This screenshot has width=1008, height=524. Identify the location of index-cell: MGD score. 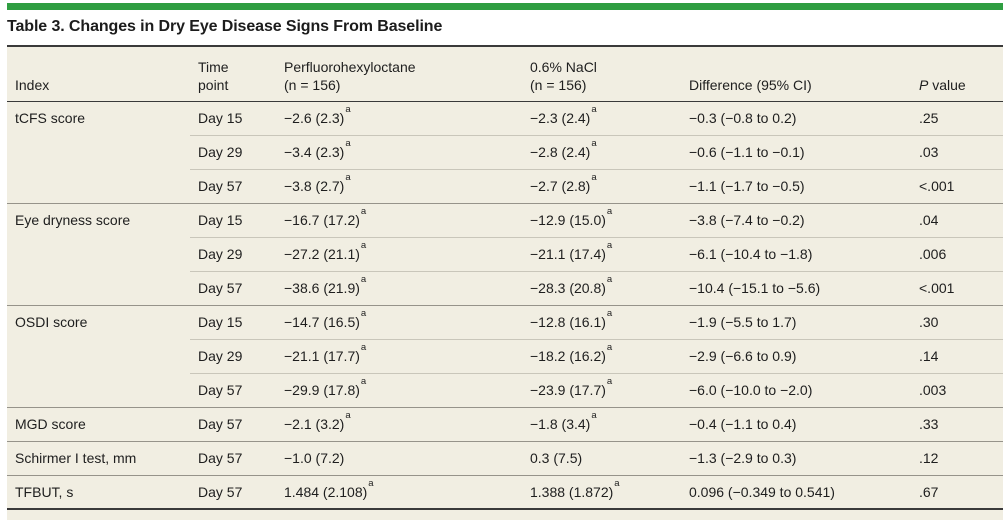
(98, 423).